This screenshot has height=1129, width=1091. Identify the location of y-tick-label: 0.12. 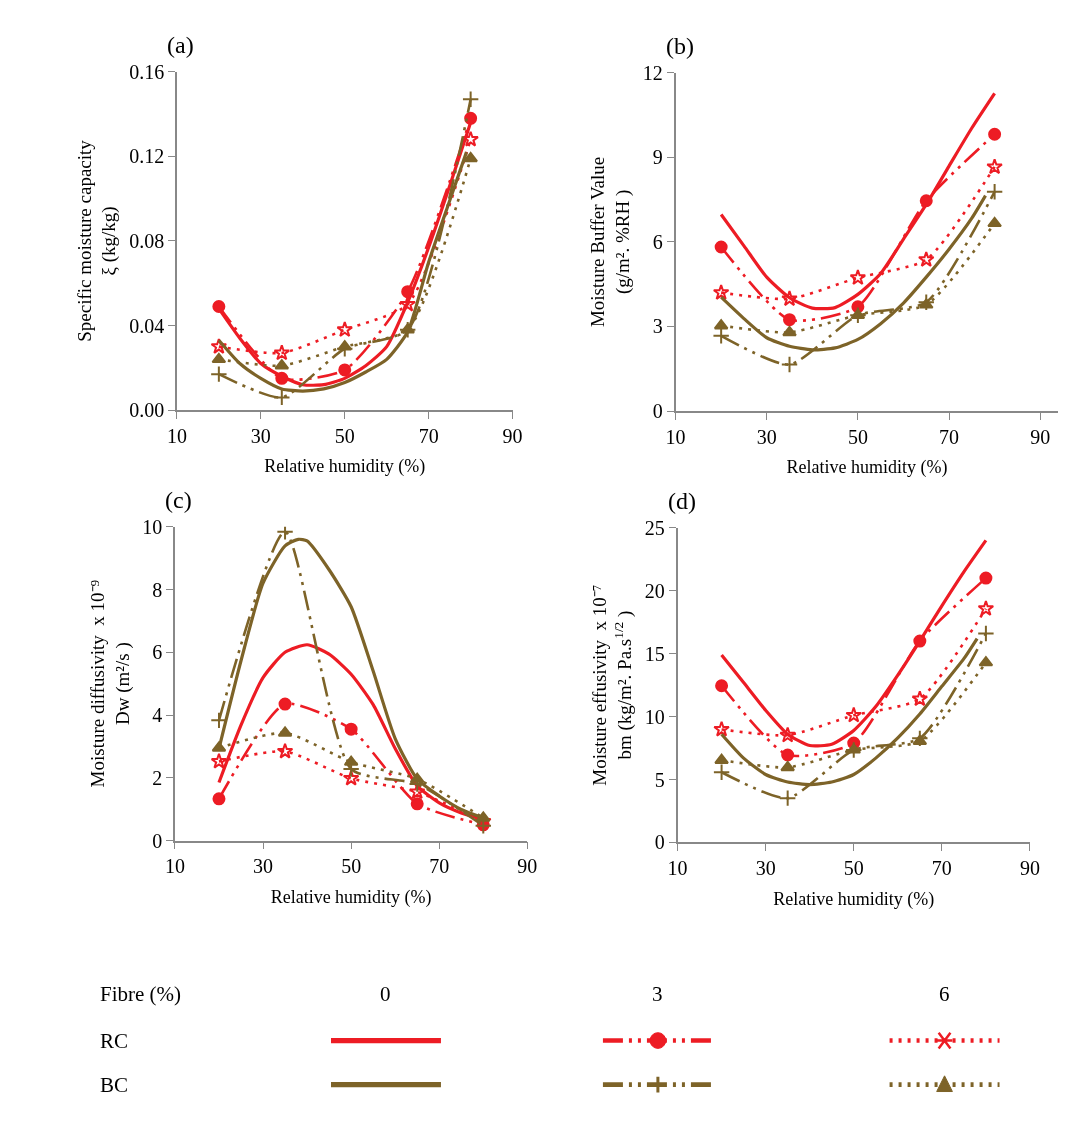
(147, 156).